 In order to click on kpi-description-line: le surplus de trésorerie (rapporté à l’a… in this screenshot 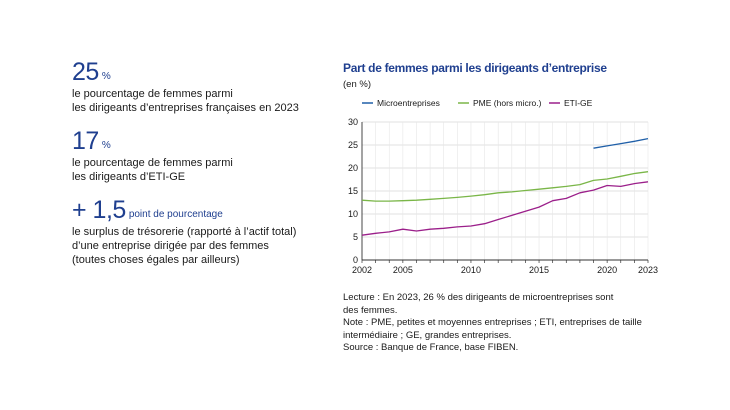, I will do `click(184, 232)`.